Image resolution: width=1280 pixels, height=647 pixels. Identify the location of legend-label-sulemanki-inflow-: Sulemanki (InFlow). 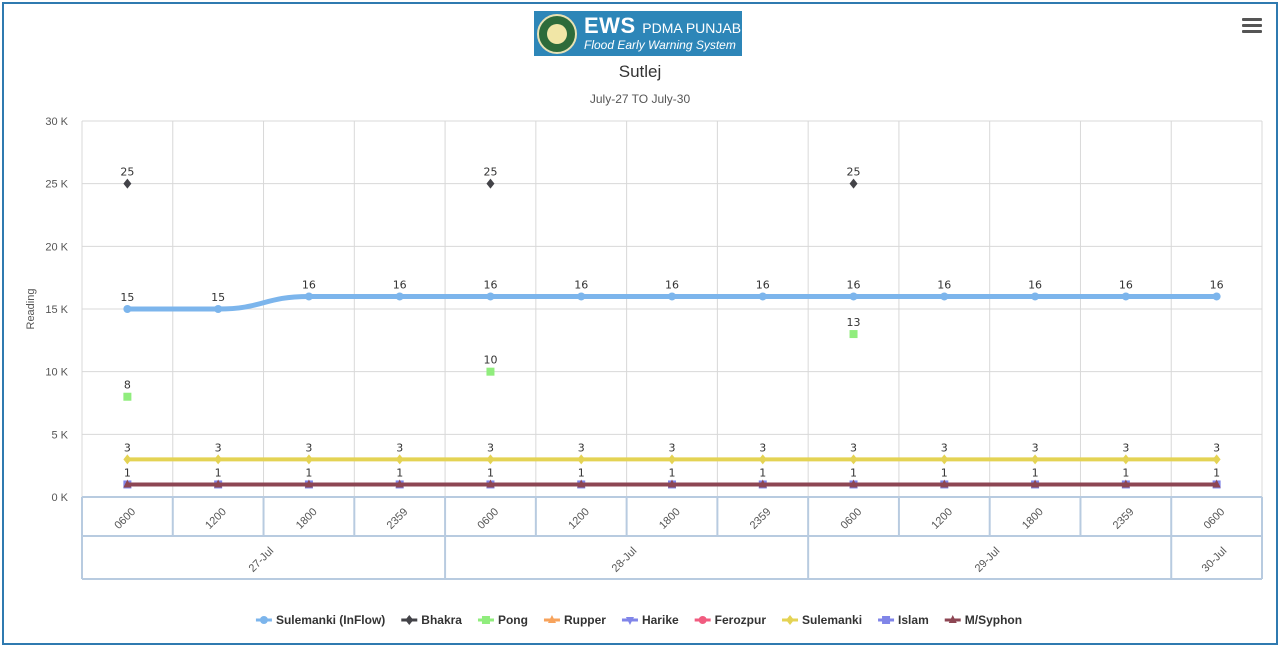
(330, 620).